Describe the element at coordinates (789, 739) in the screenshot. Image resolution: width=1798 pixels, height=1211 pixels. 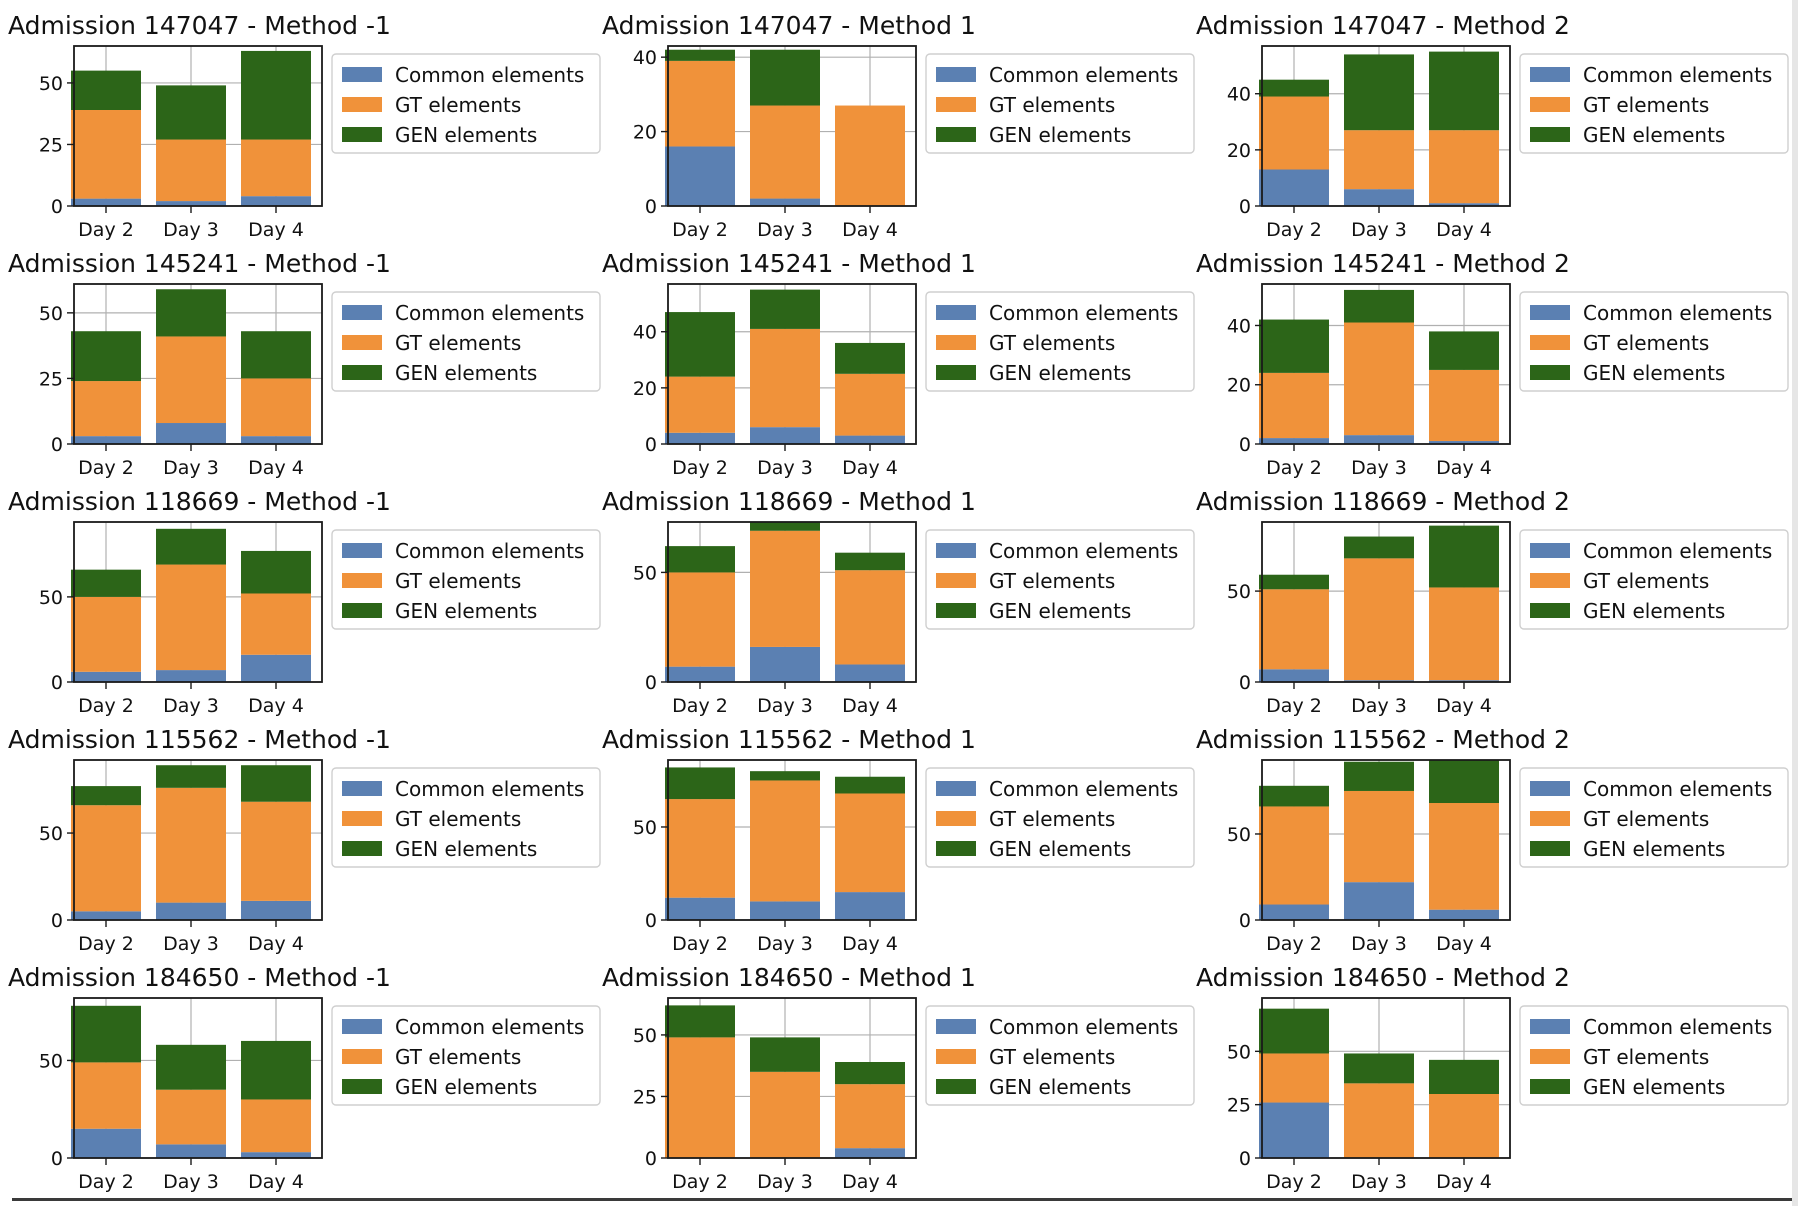
I see `subplot-title: Admission 115562 - Method 1` at that location.